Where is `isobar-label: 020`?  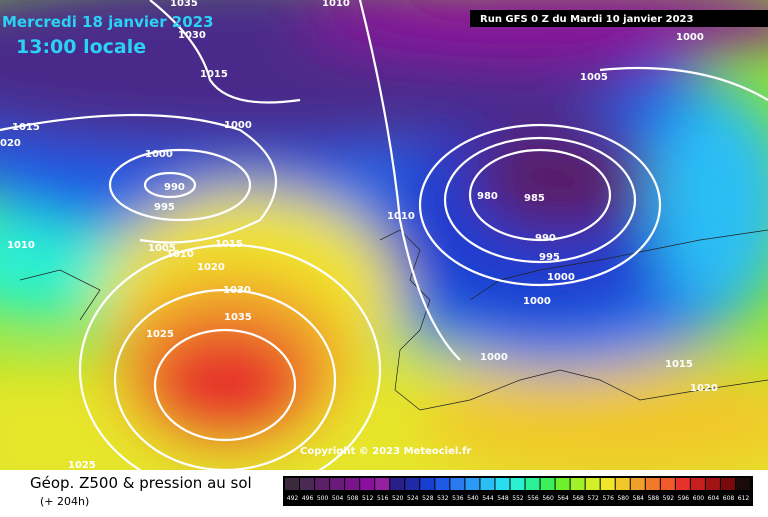 isobar-label: 020 is located at coordinates (10, 143).